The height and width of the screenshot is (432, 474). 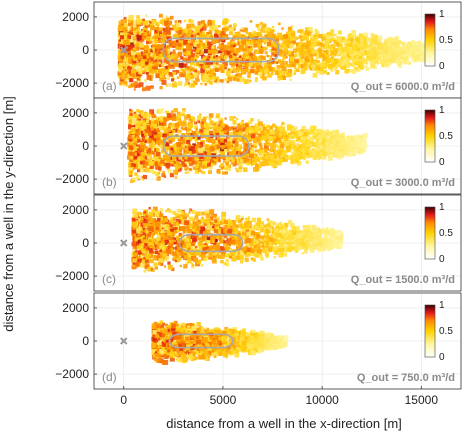 I want to click on panel-label: (b), so click(x=109, y=182).